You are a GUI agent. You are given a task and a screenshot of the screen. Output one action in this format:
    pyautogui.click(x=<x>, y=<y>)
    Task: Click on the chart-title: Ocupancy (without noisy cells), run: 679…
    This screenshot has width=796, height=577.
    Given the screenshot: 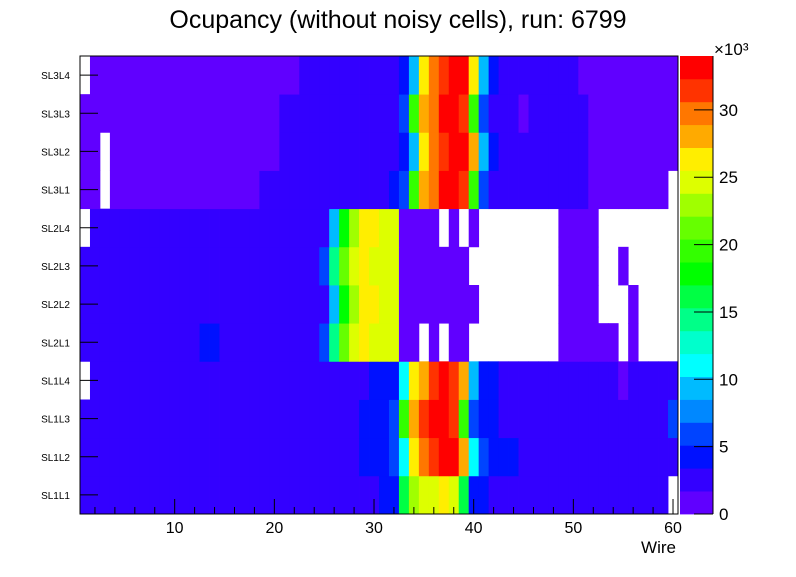 What is the action you would take?
    pyautogui.click(x=397, y=20)
    